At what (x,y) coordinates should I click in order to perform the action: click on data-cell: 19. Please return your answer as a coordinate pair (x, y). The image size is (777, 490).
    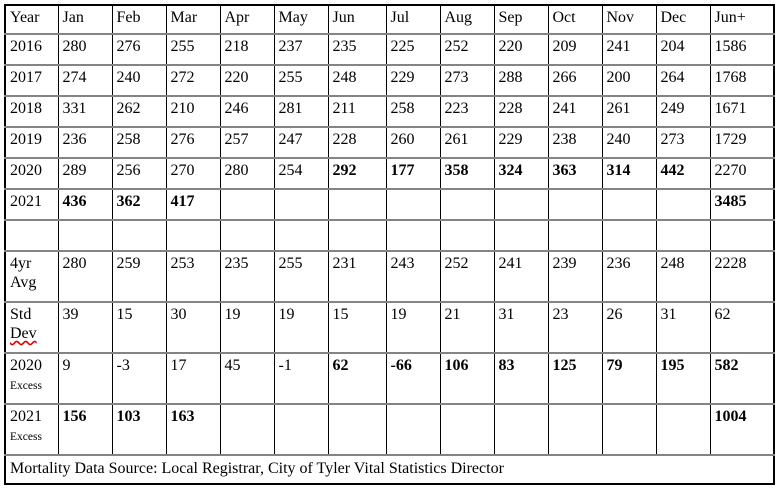
    Looking at the image, I should click on (247, 327).